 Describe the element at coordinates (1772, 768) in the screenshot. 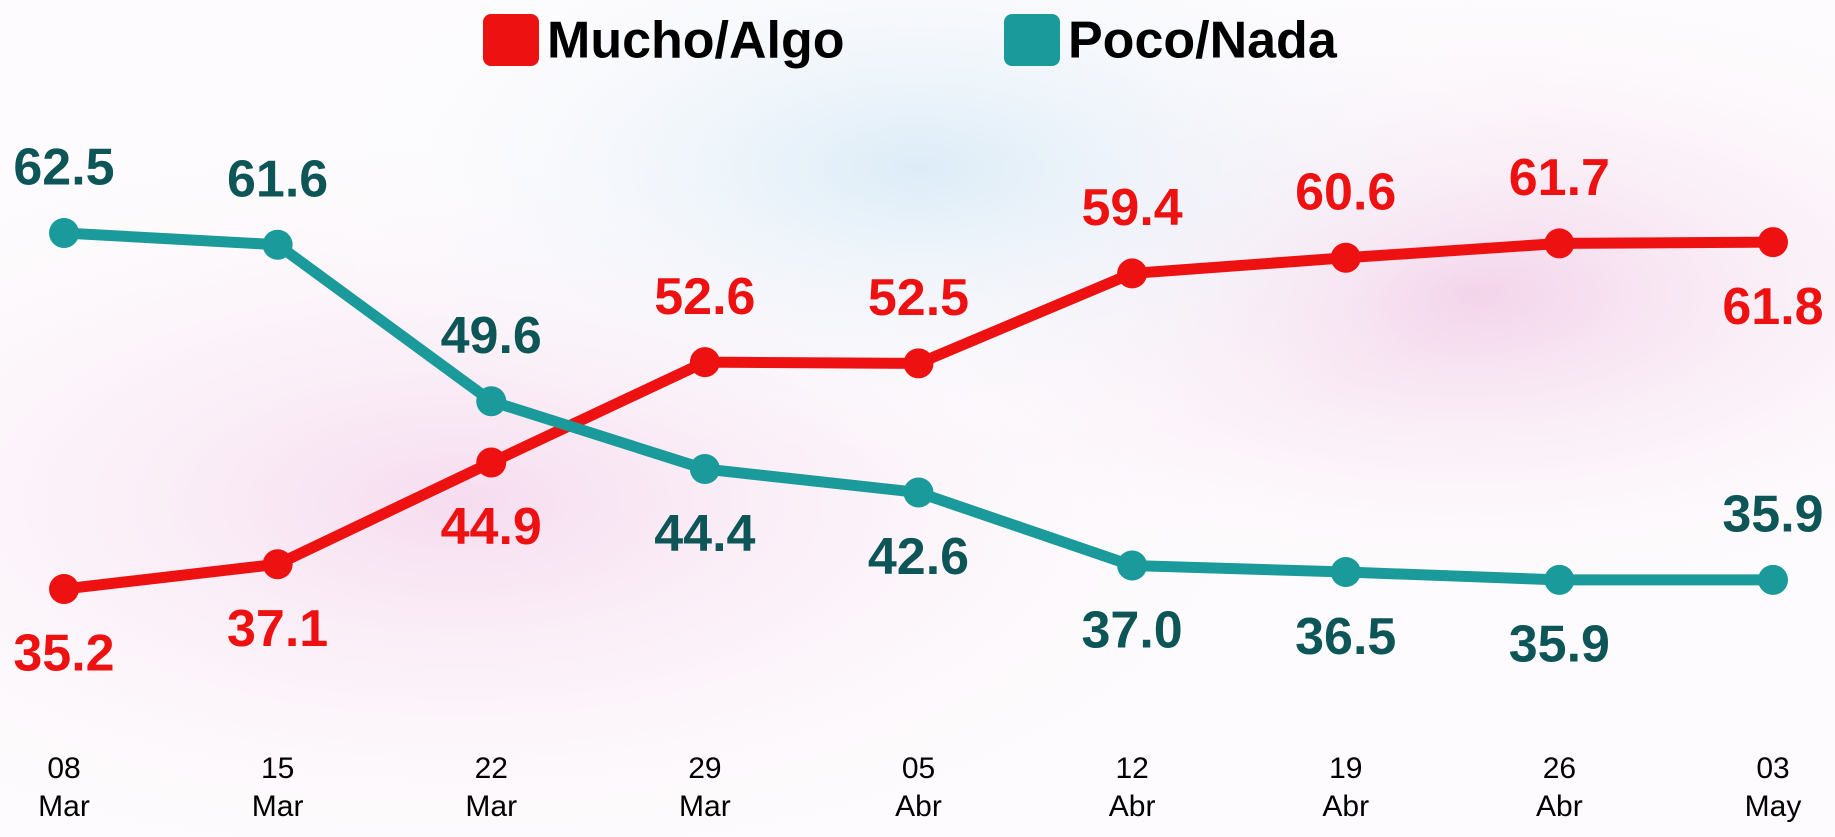

I see `x-tick-label: 03` at that location.